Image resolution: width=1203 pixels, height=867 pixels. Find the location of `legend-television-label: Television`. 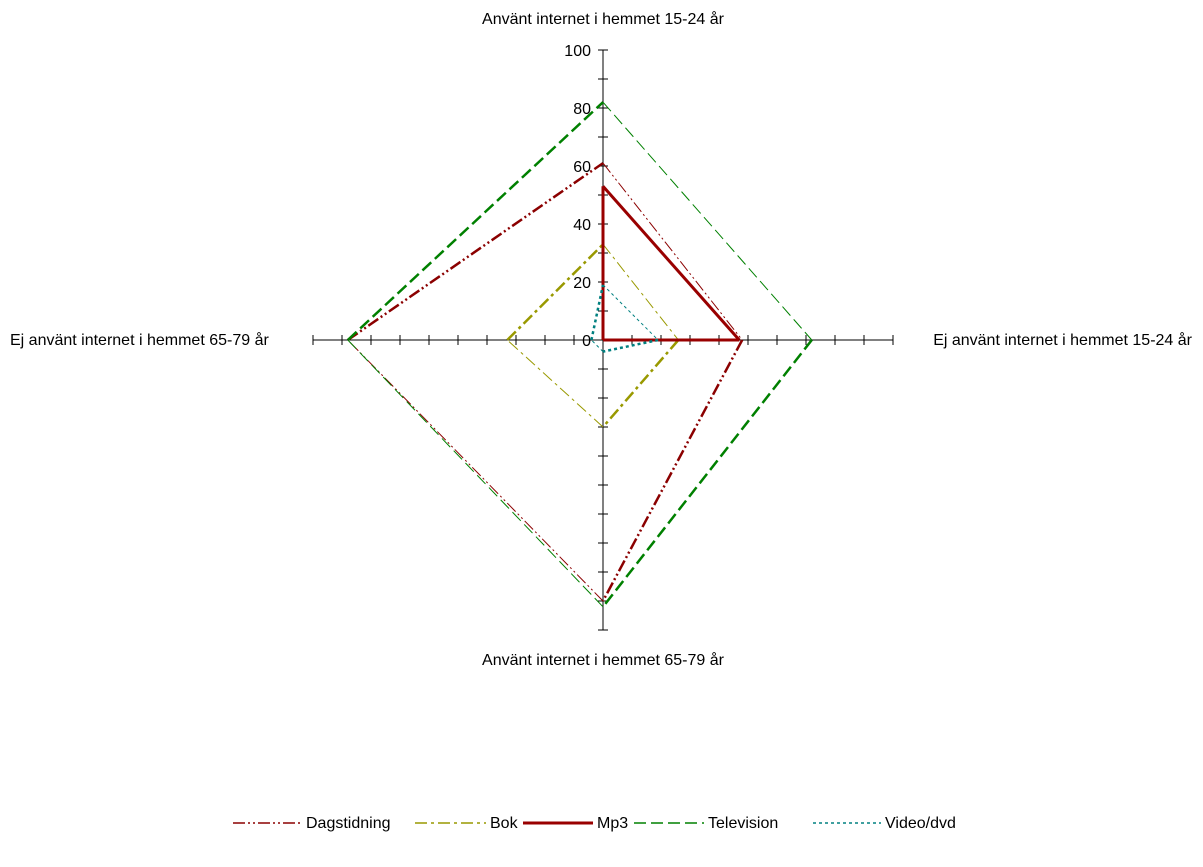

legend-television-label: Television is located at coordinates (743, 823).